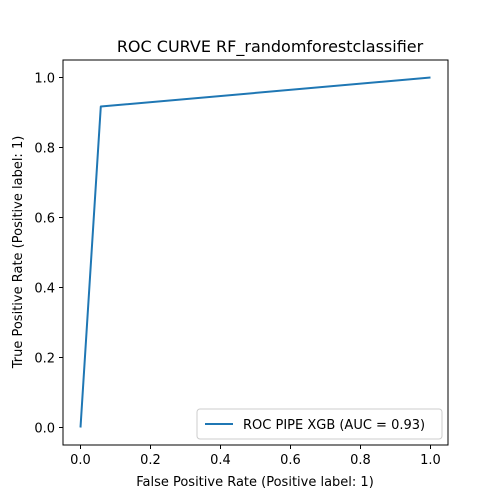  I want to click on x-tick-label: 1.0, so click(430, 460).